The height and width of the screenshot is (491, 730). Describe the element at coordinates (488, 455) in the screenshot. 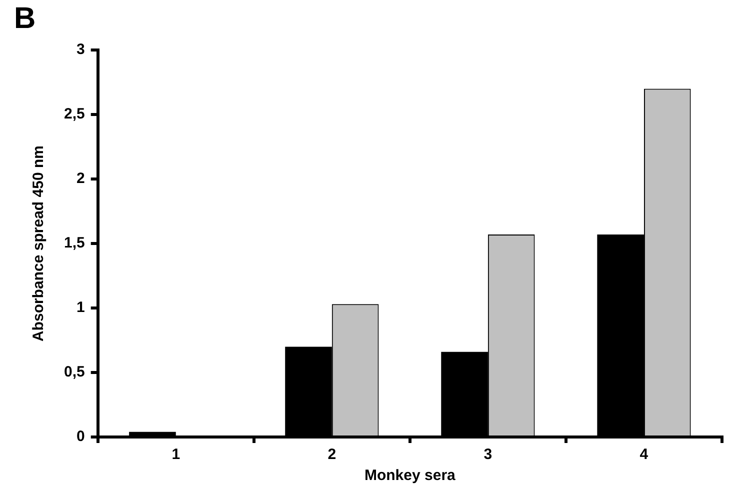

I see `x-tick-label: 3` at that location.